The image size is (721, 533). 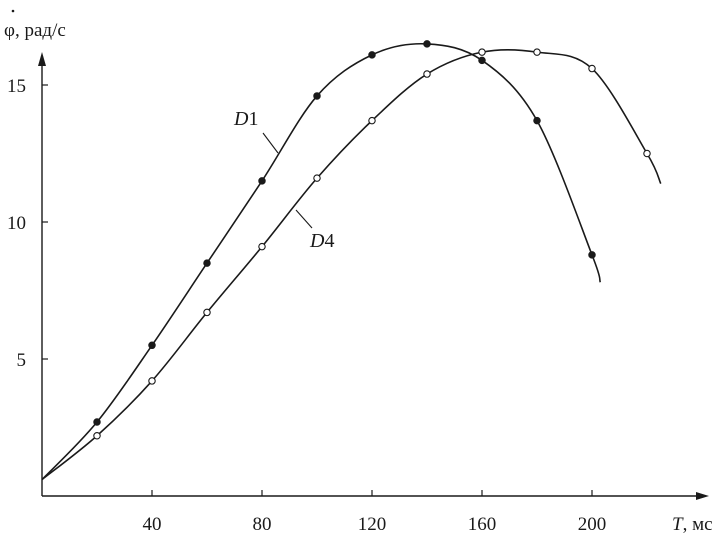 I want to click on y-axis-arrow, so click(x=42, y=59).